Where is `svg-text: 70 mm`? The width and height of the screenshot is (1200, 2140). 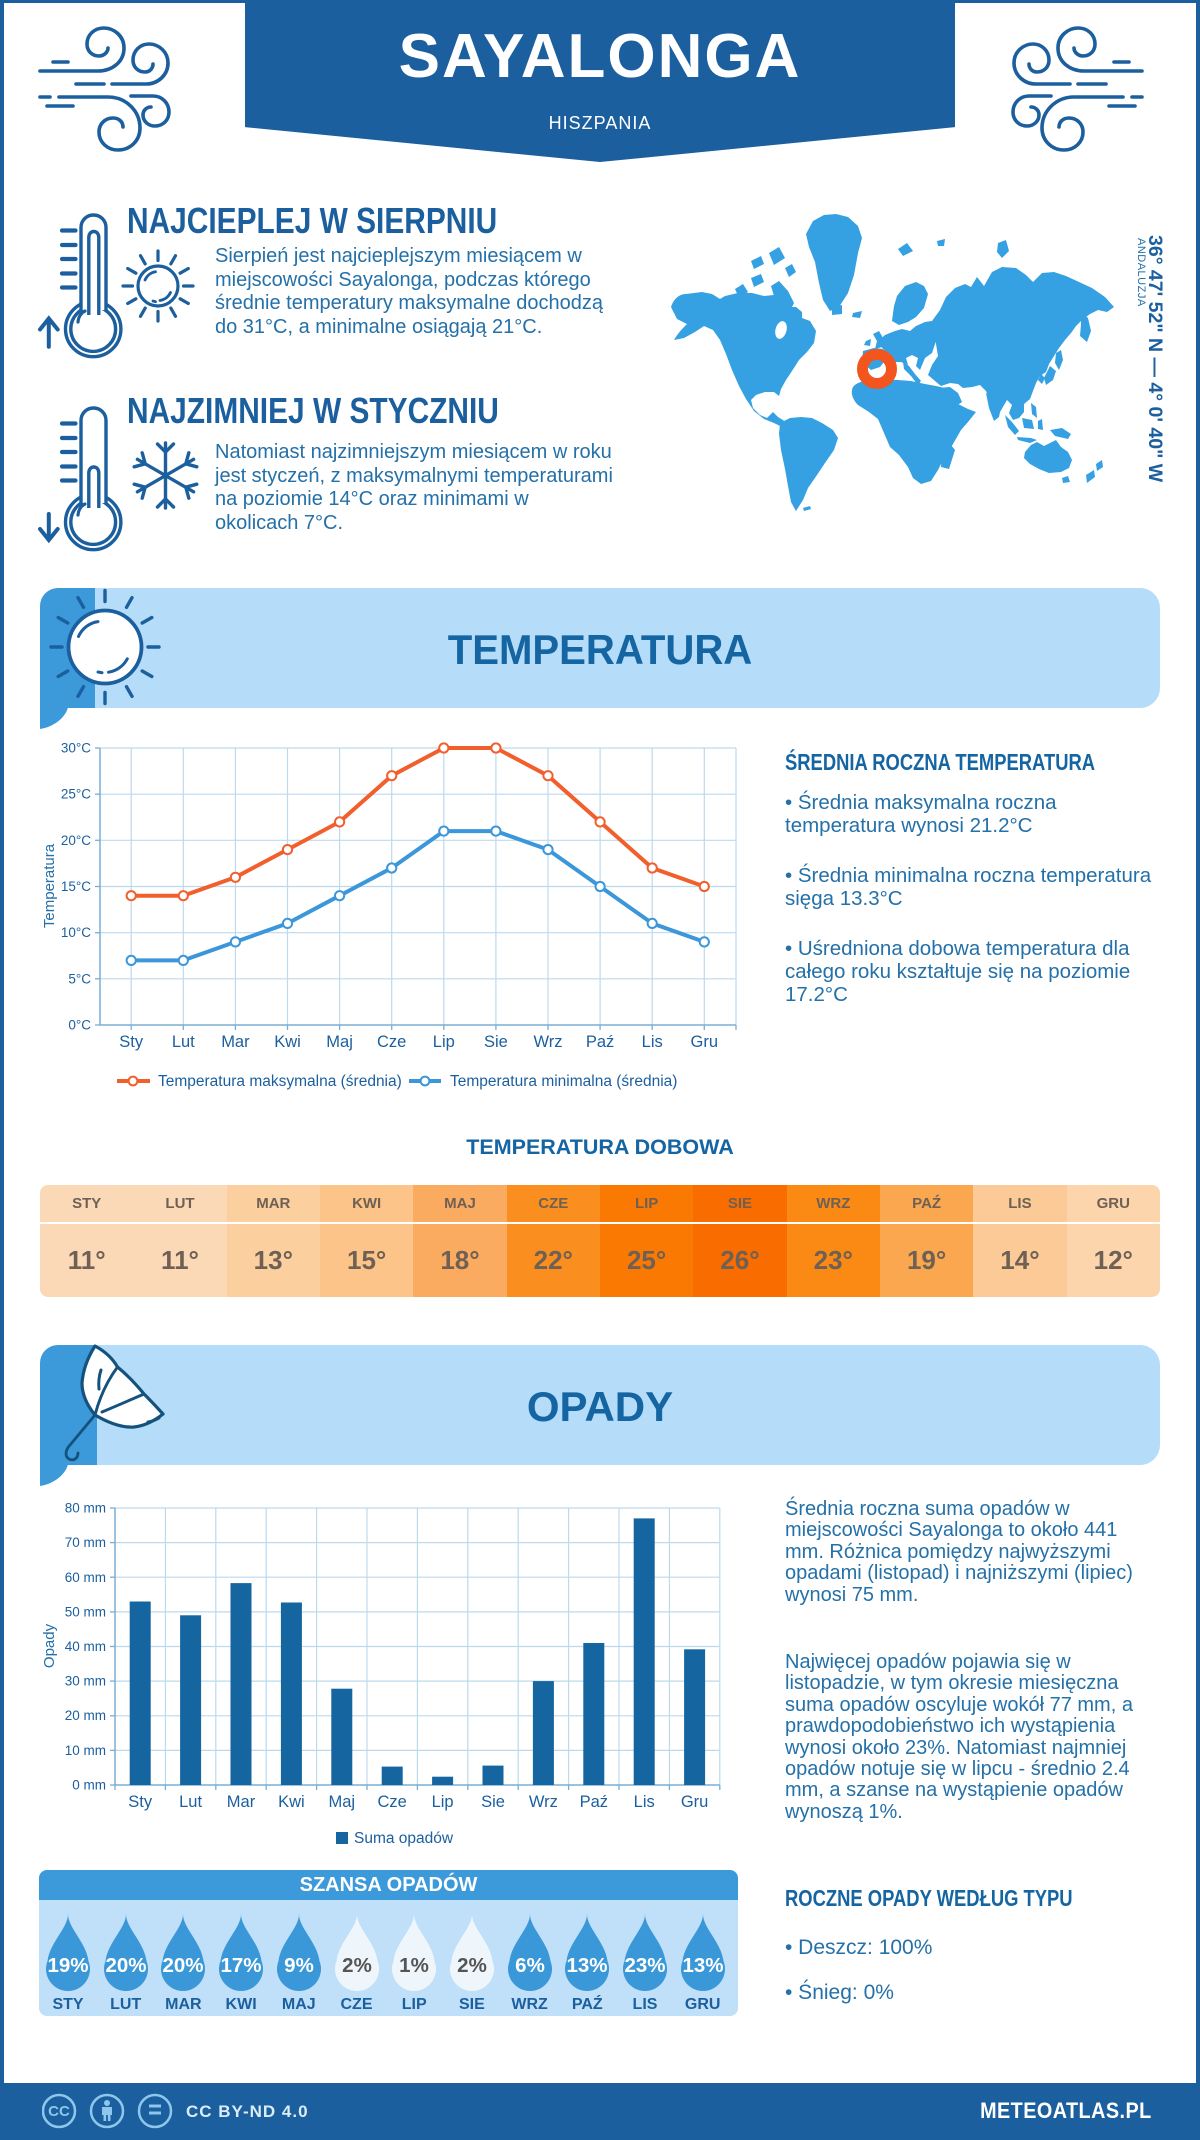
svg-text: 70 mm is located at coordinates (85, 1542).